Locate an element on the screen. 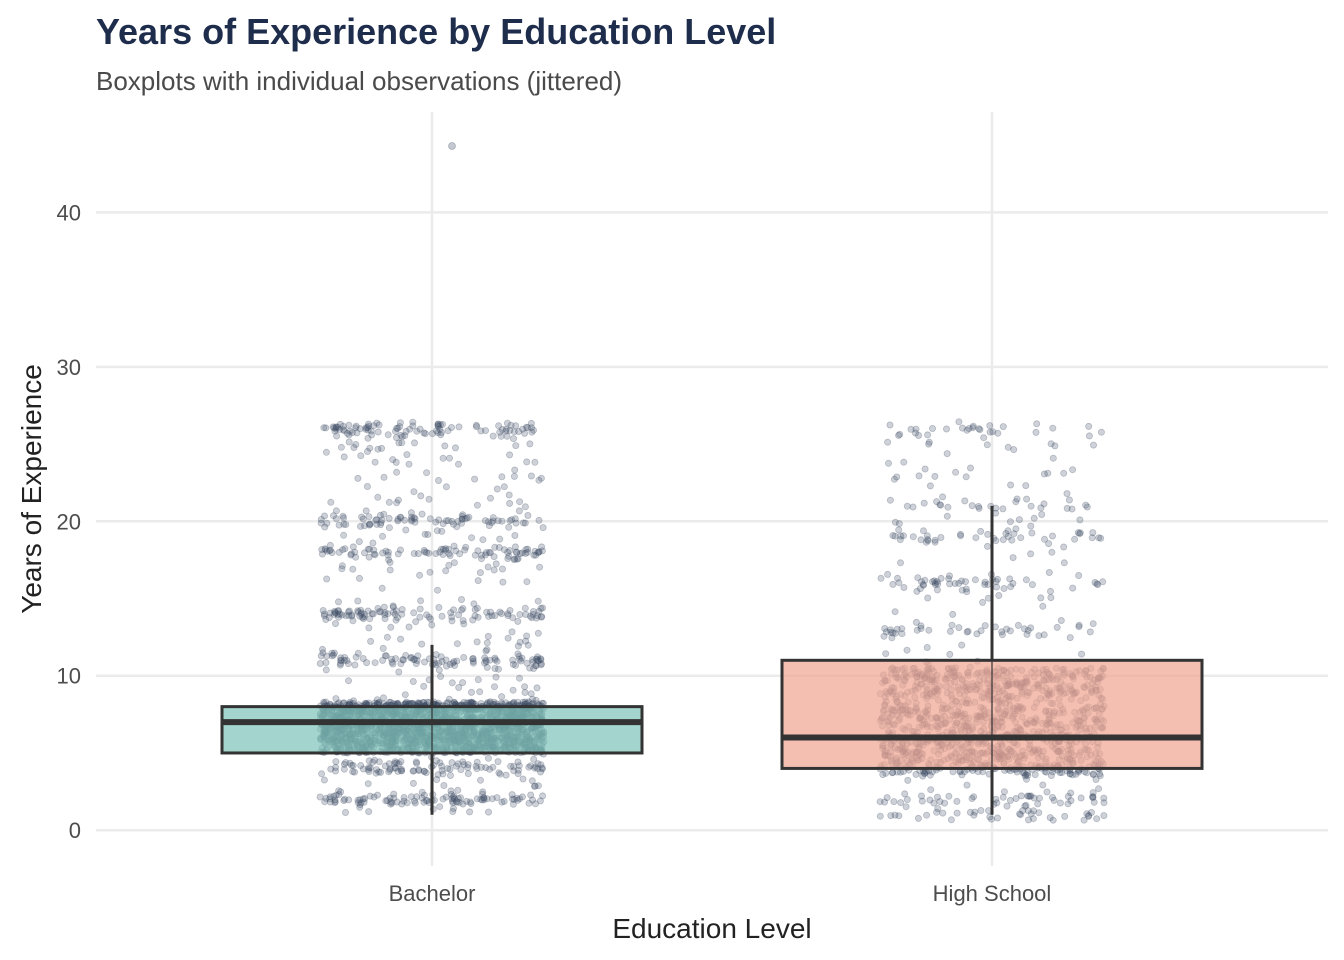 This screenshot has width=1344, height=960. y-axis-ticks: 0 10 20 30 40 is located at coordinates (69, 521).